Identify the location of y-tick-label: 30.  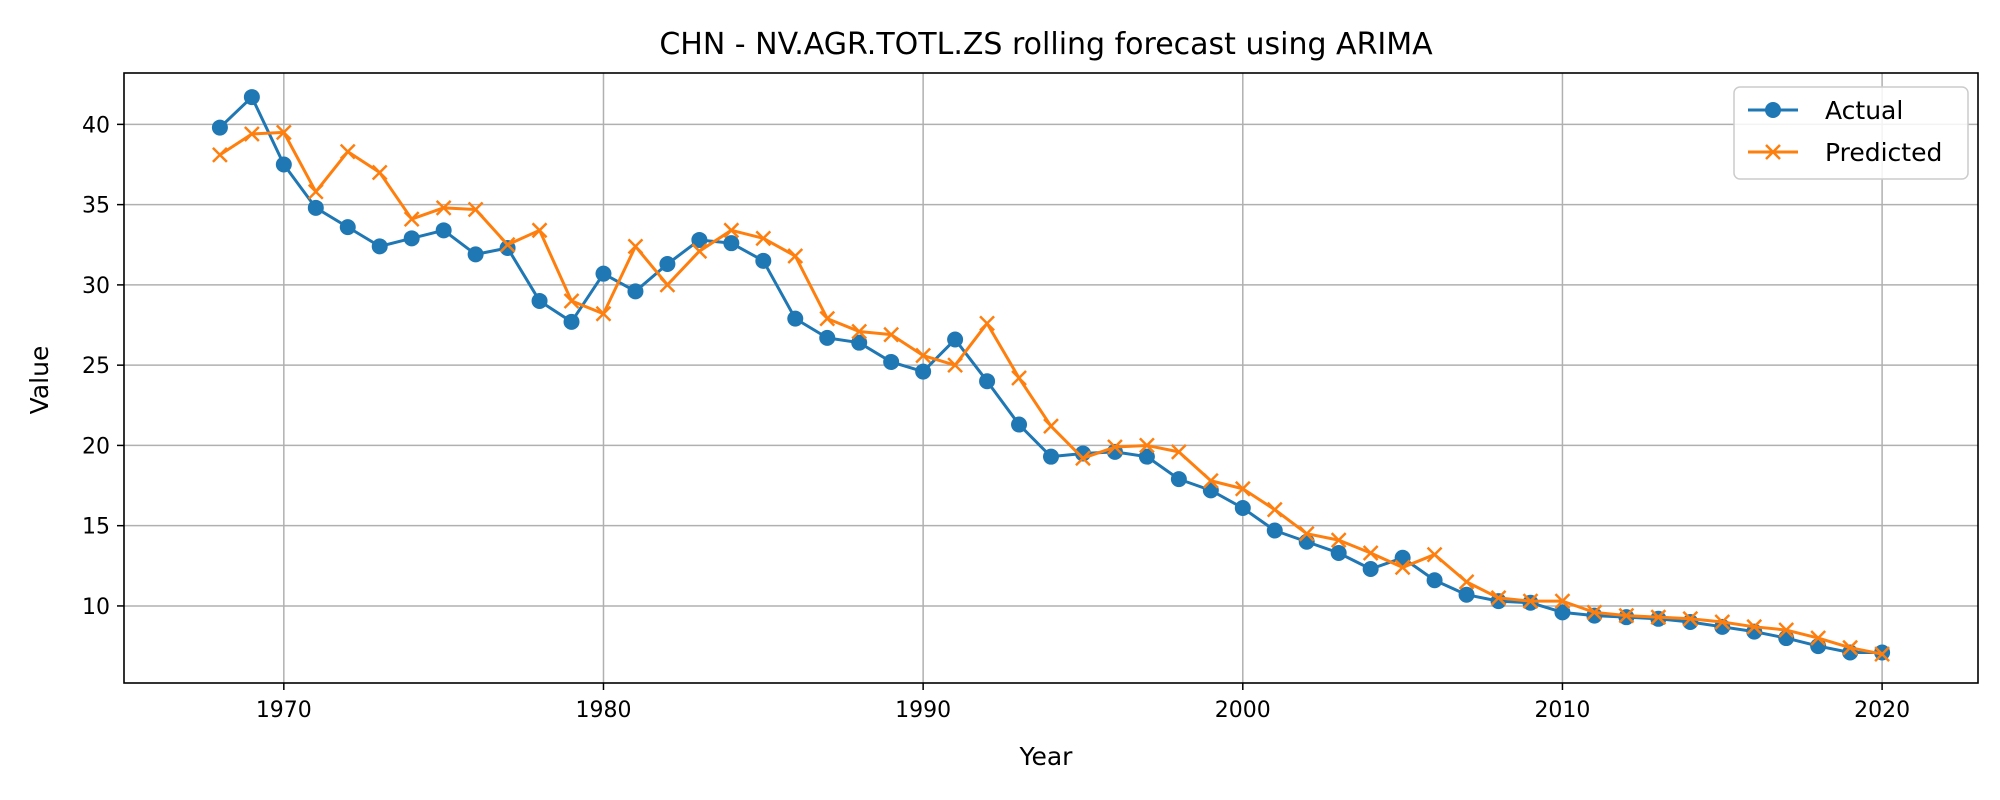
(96, 286).